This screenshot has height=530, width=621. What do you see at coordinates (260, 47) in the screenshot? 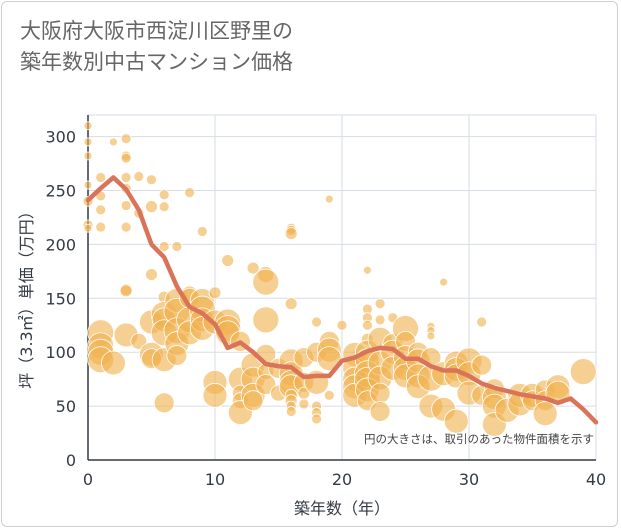
I see `chart-title: 大阪府大阪市西淀川区野里の 築年数別中古マンション価格` at bounding box center [260, 47].